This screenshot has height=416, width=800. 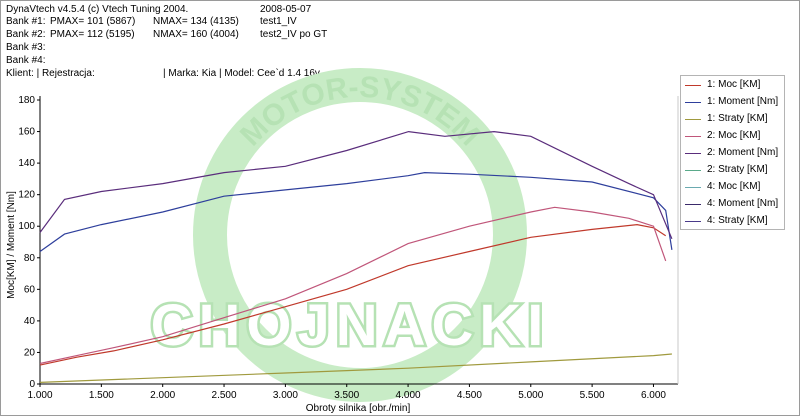 What do you see at coordinates (26, 34) in the screenshot?
I see `bank2-label: Bank #2:` at bounding box center [26, 34].